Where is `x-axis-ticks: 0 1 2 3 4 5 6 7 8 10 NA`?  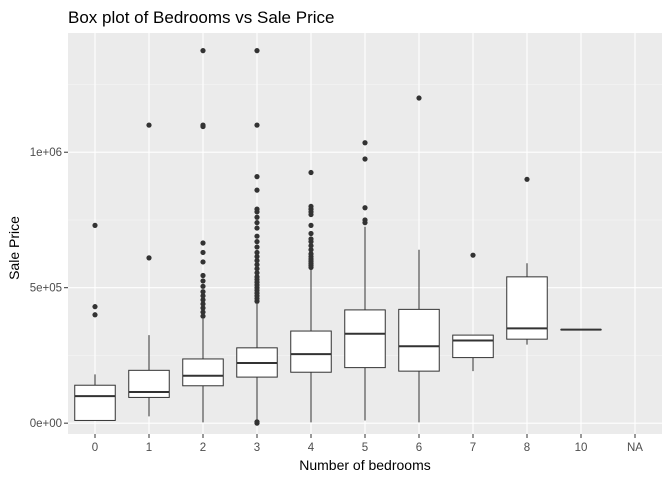
x-axis-ticks: 0 1 2 3 4 5 6 7 8 10 NA is located at coordinates (367, 444).